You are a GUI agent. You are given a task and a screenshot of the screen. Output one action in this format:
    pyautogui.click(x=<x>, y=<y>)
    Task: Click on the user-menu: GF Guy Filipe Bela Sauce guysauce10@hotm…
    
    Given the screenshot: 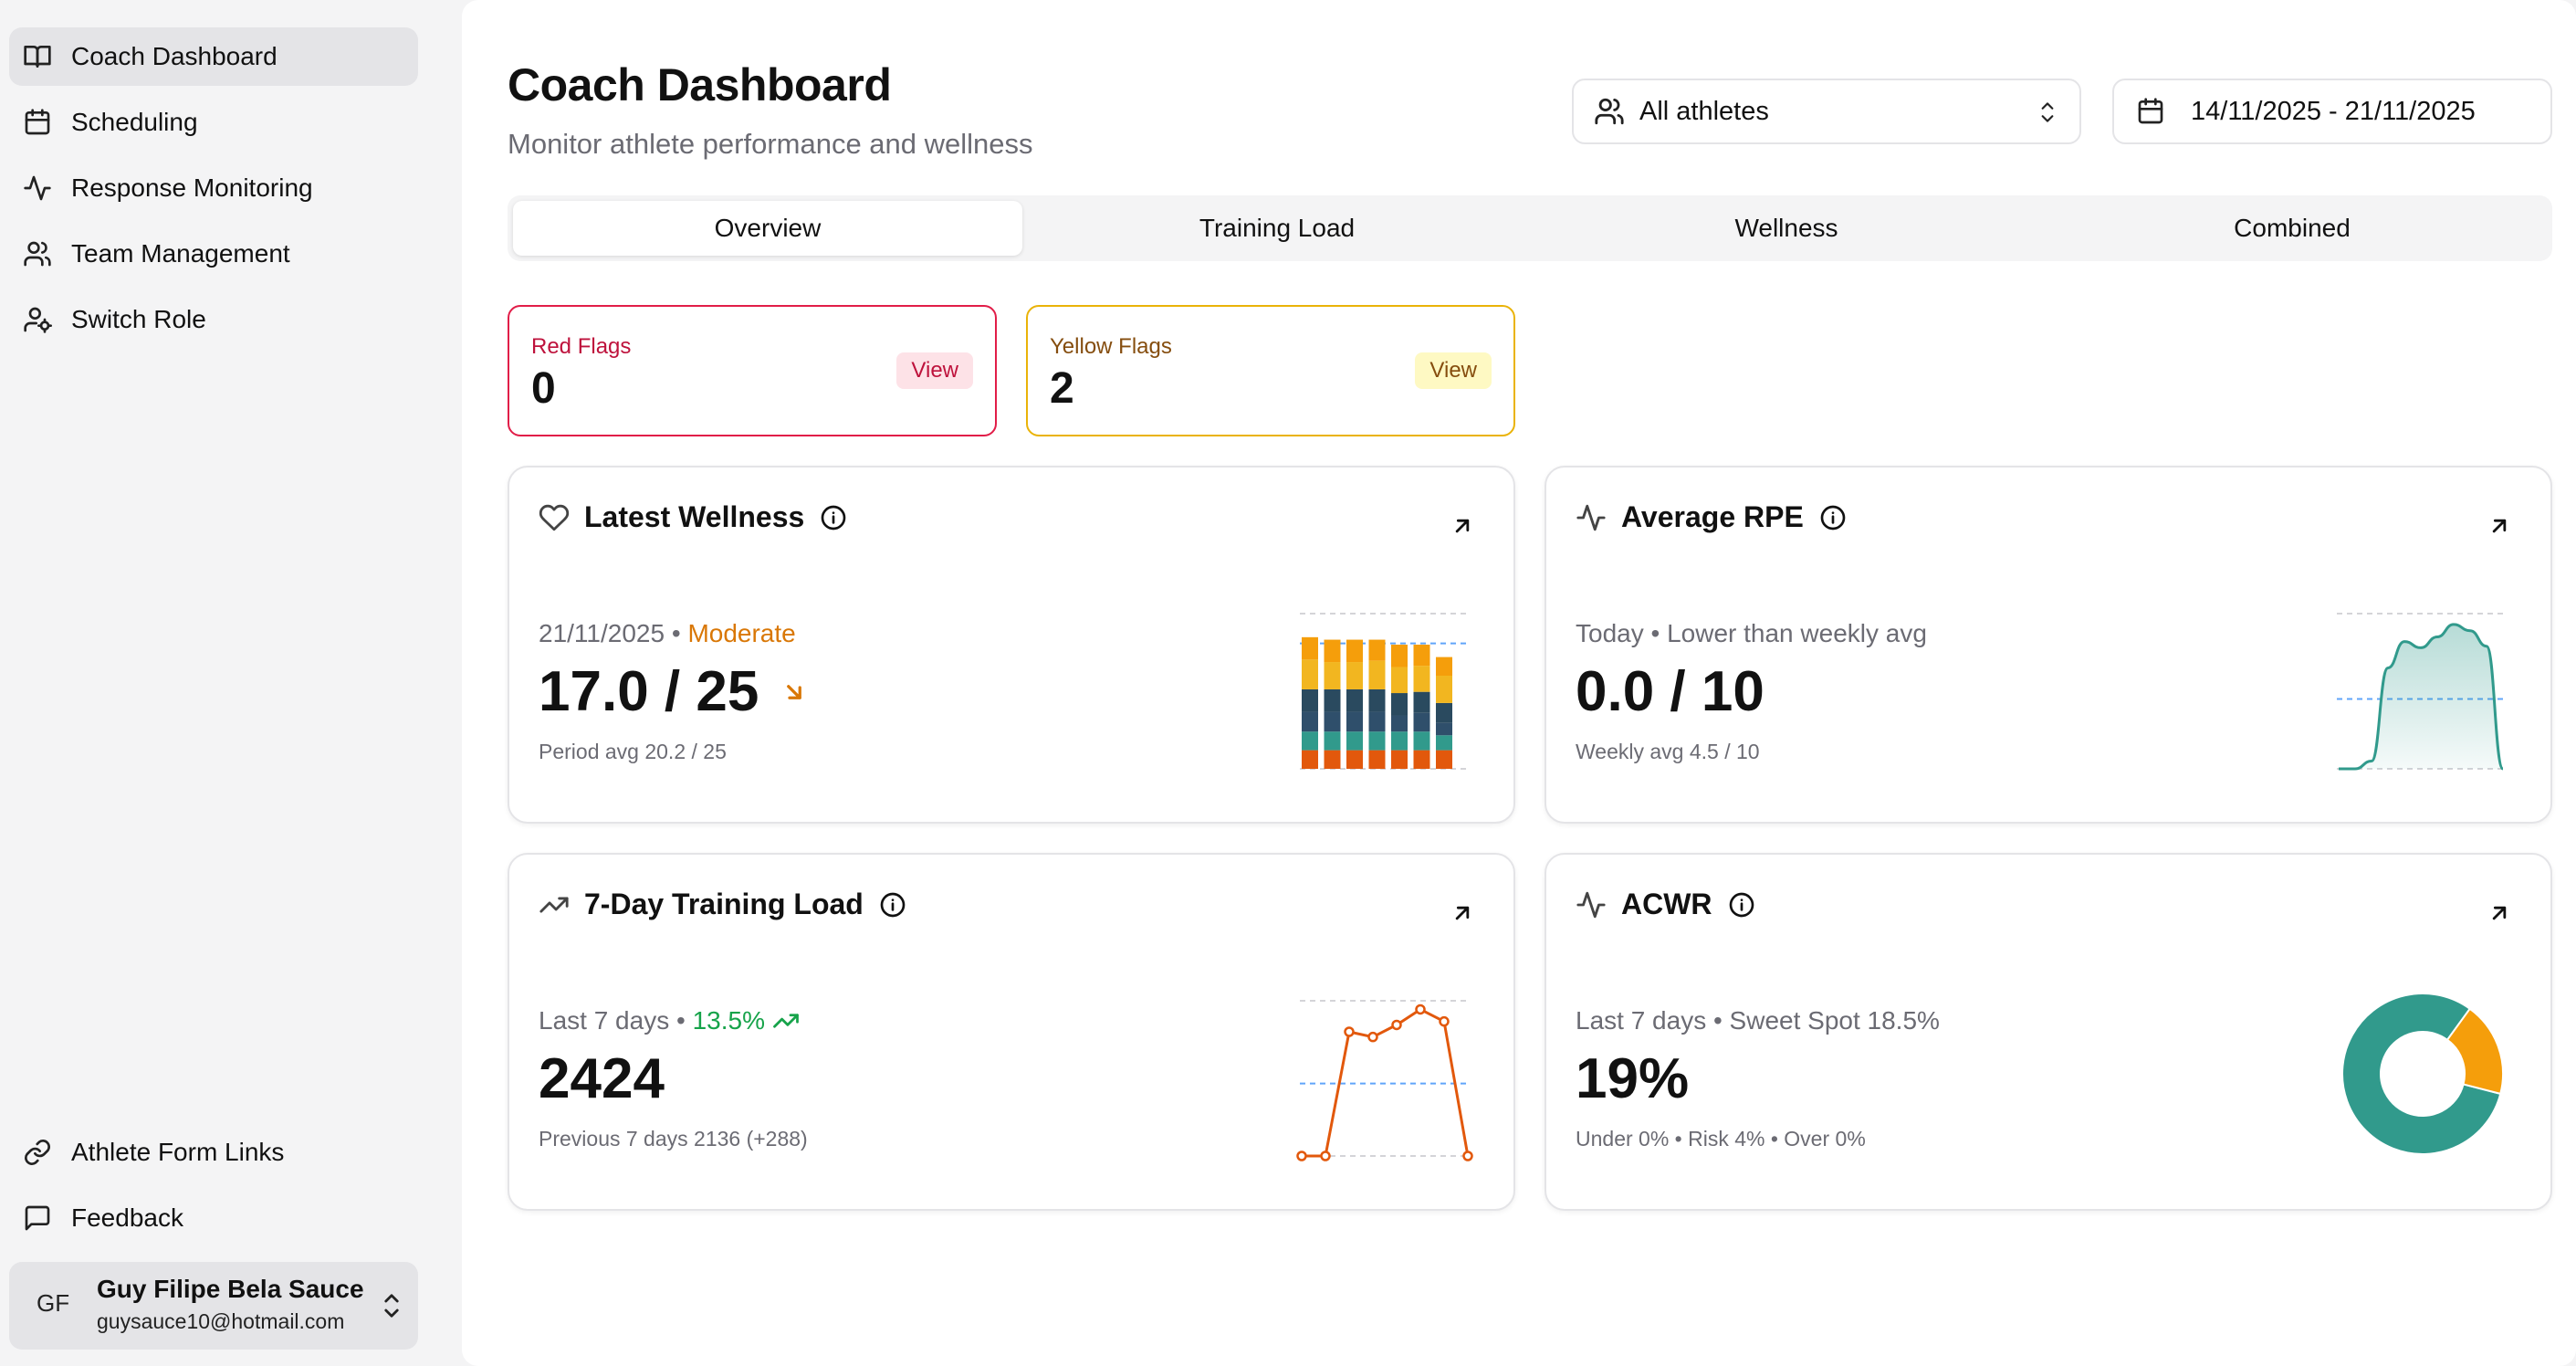 What is the action you would take?
    pyautogui.click(x=214, y=1306)
    